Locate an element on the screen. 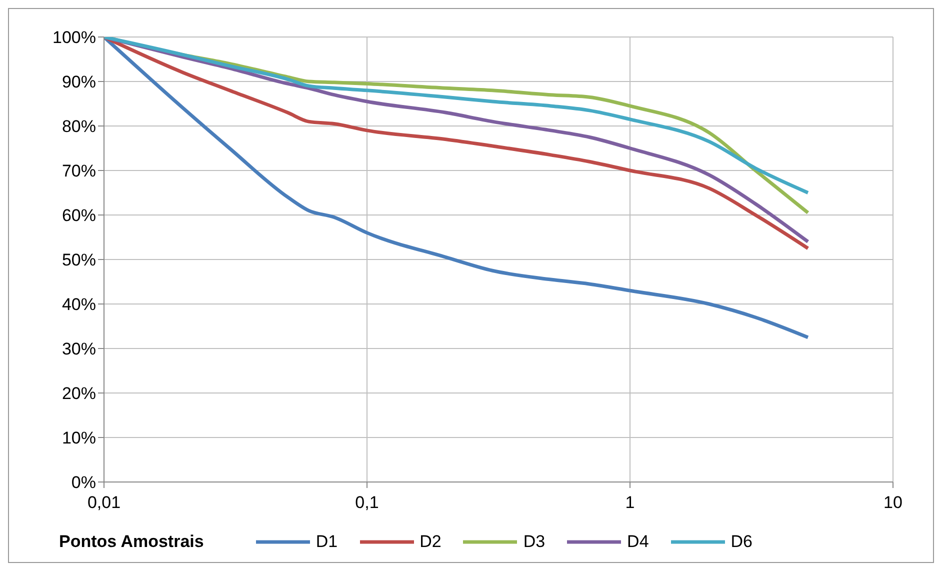 Image resolution: width=942 pixels, height=571 pixels. y-tick-label: 70% is located at coordinates (79, 171).